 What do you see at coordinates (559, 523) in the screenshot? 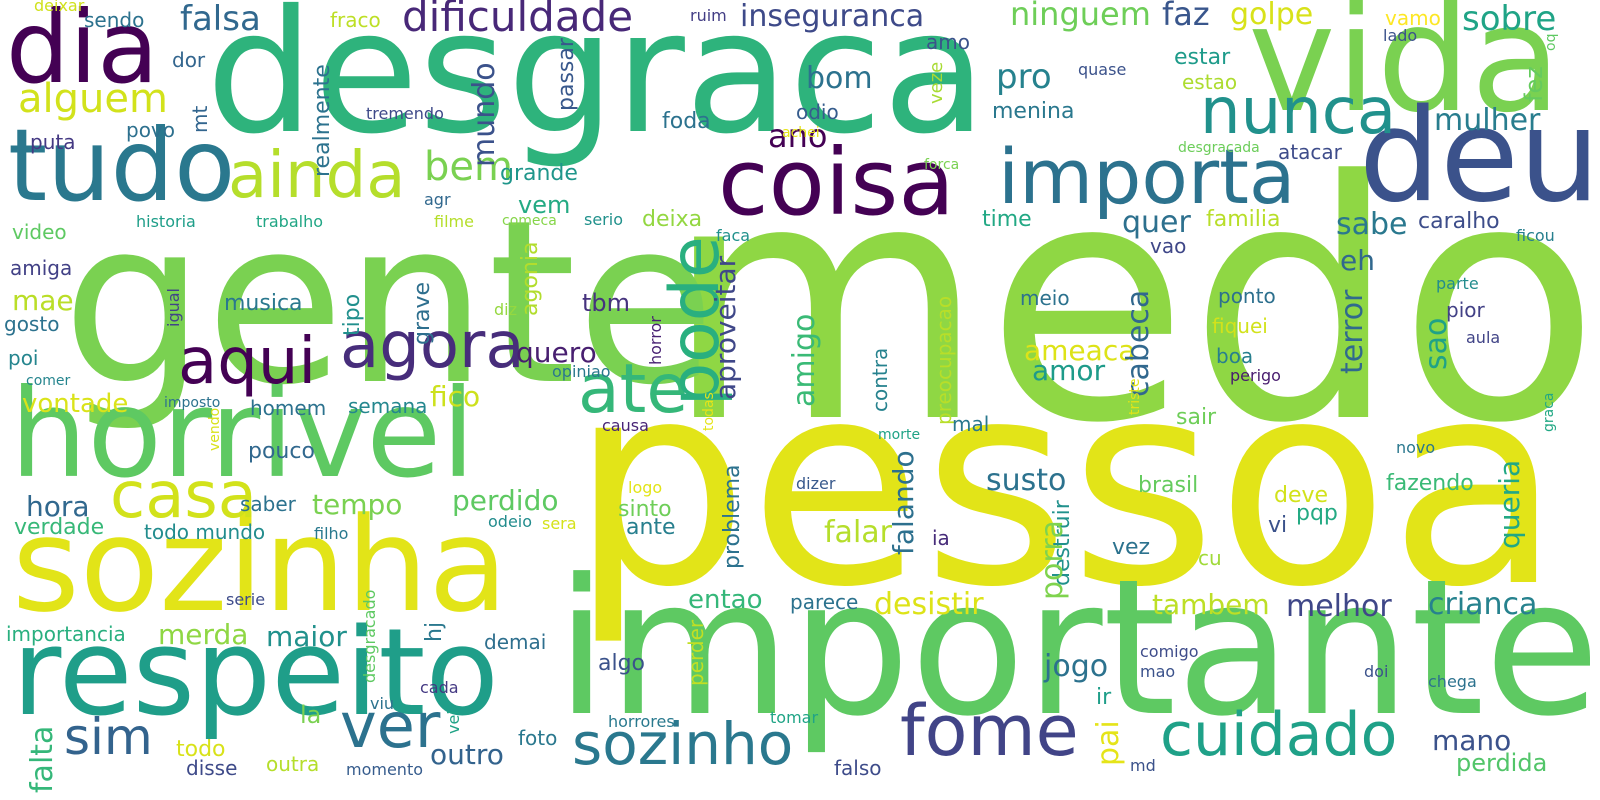
I see `cloud-word-sera: sera` at bounding box center [559, 523].